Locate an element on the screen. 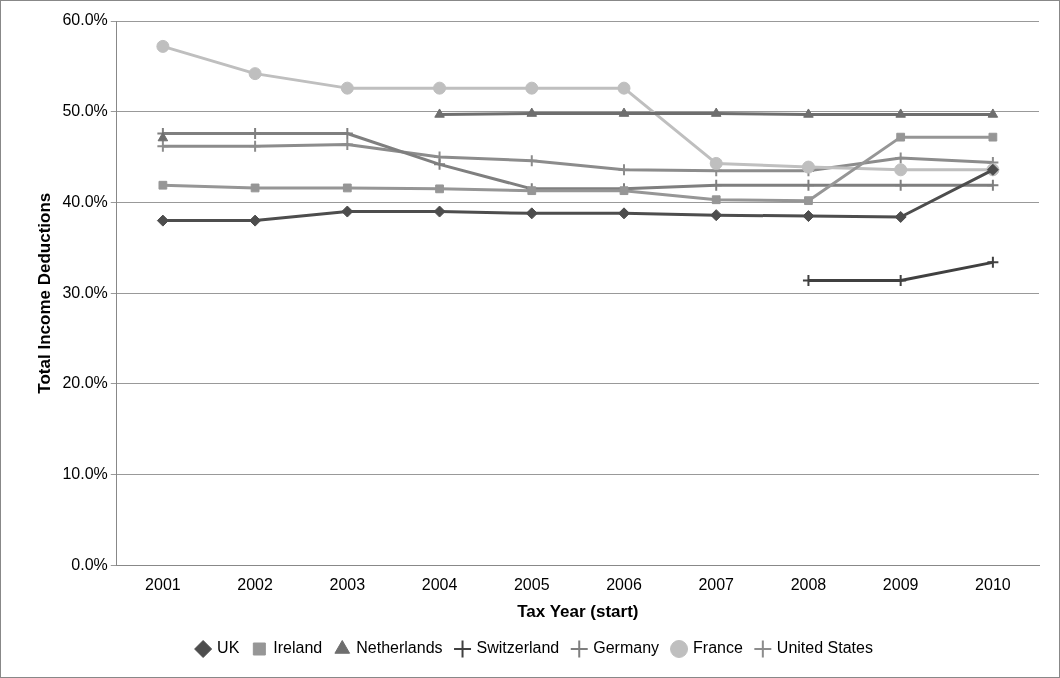 The image size is (1060, 678). y-tick-label: 30.0% is located at coordinates (85, 292).